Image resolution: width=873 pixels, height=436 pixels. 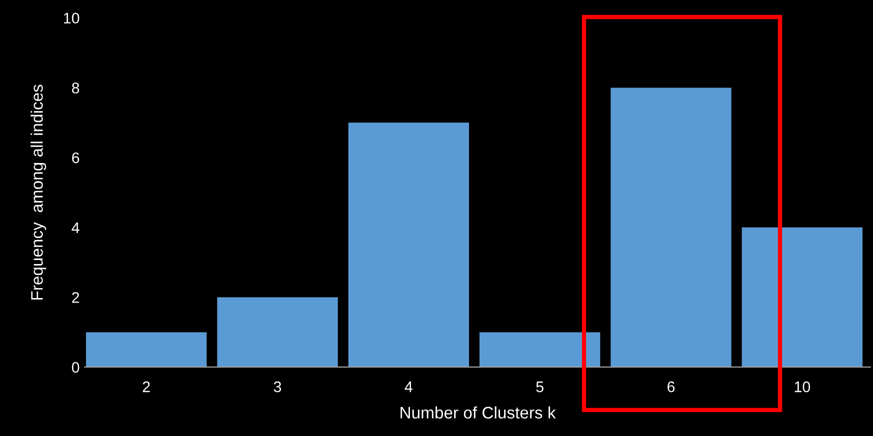 I want to click on x-tick-label: 5, so click(x=540, y=387).